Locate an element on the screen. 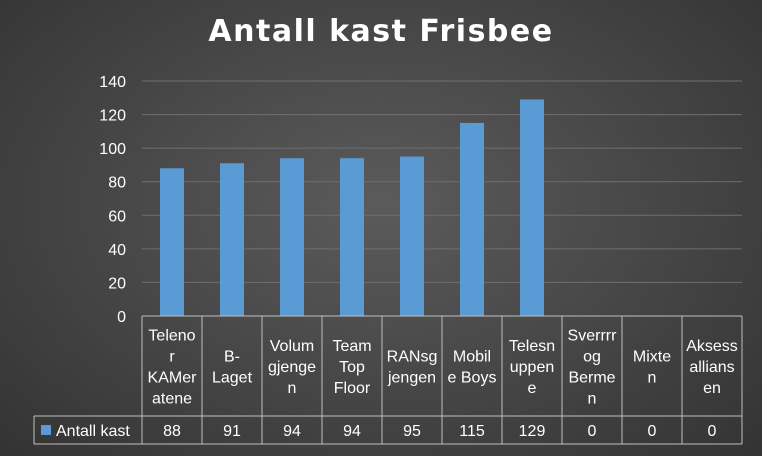  category-label: uppen is located at coordinates (532, 367).